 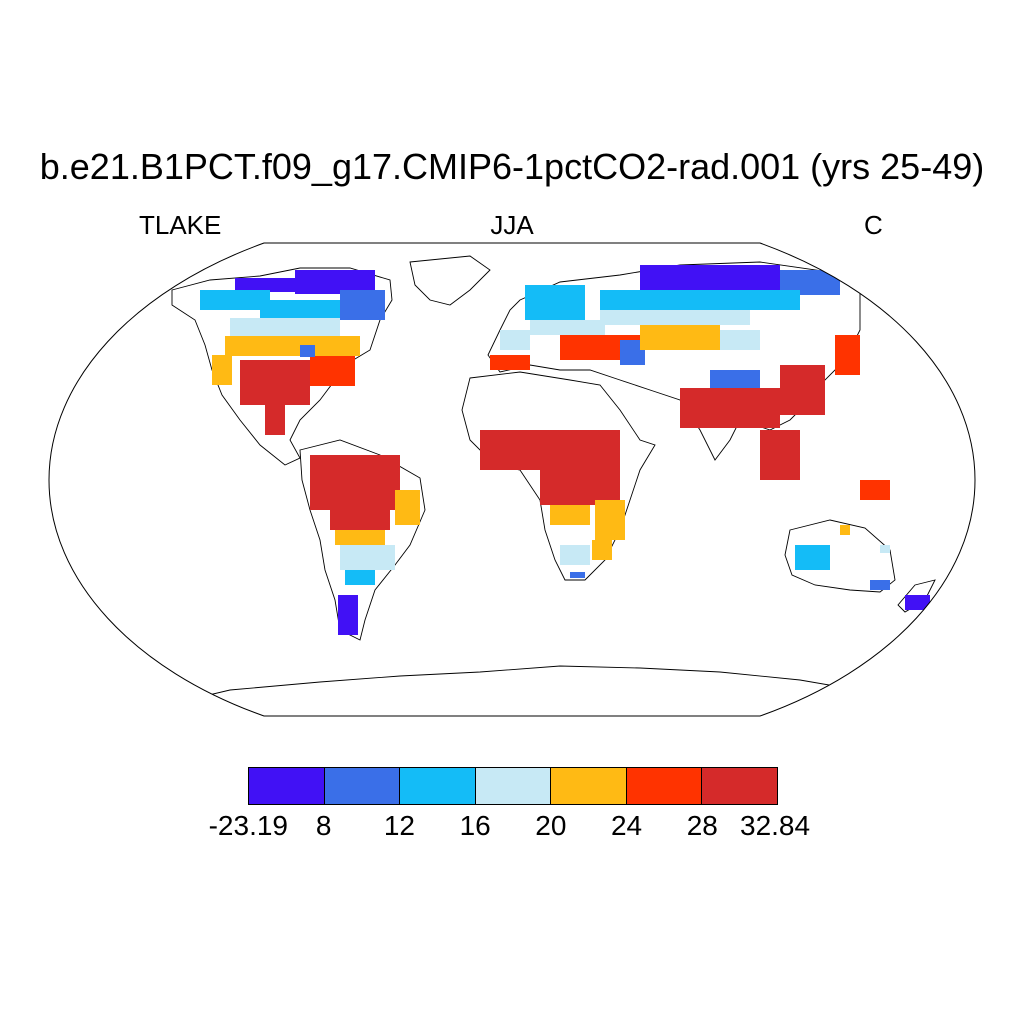 What do you see at coordinates (510, 690) in the screenshot?
I see `antarctica` at bounding box center [510, 690].